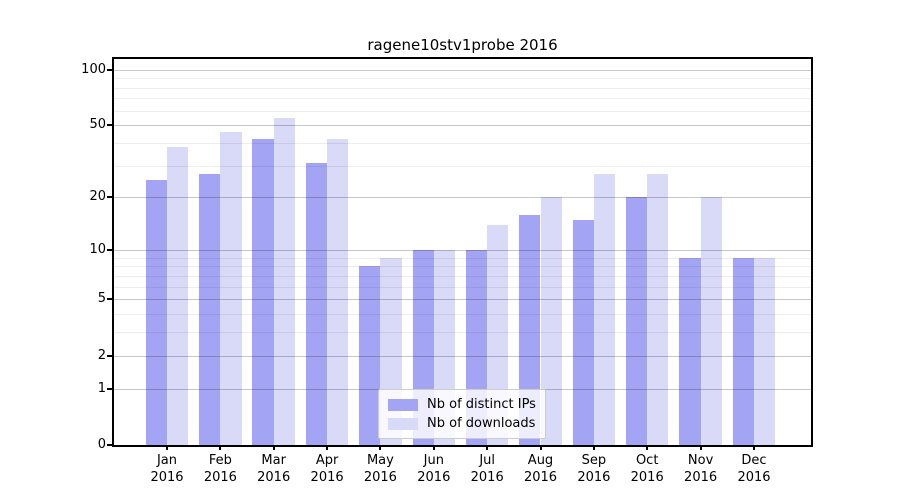 The image size is (900, 500). I want to click on x-tick-month: Aug, so click(540, 460).